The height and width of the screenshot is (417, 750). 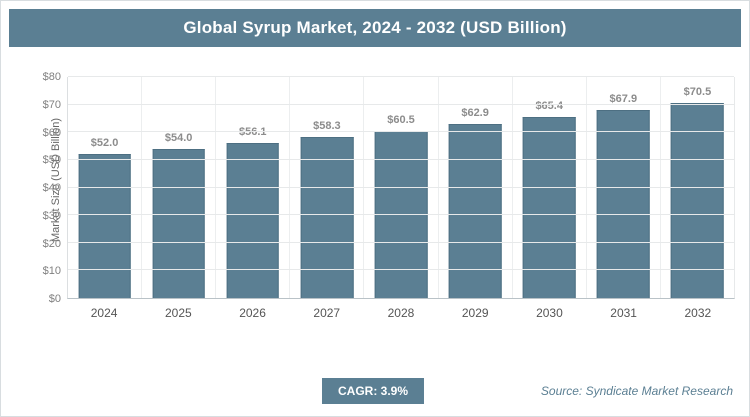 What do you see at coordinates (401, 119) in the screenshot?
I see `bar-value-label: $60.5` at bounding box center [401, 119].